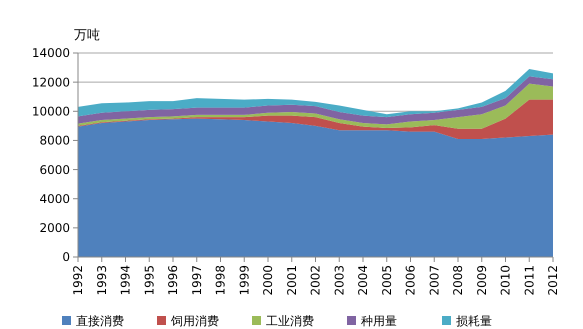 This screenshot has width=583, height=329. Describe the element at coordinates (387, 280) in the screenshot. I see `x-tick-label: 2005` at that location.